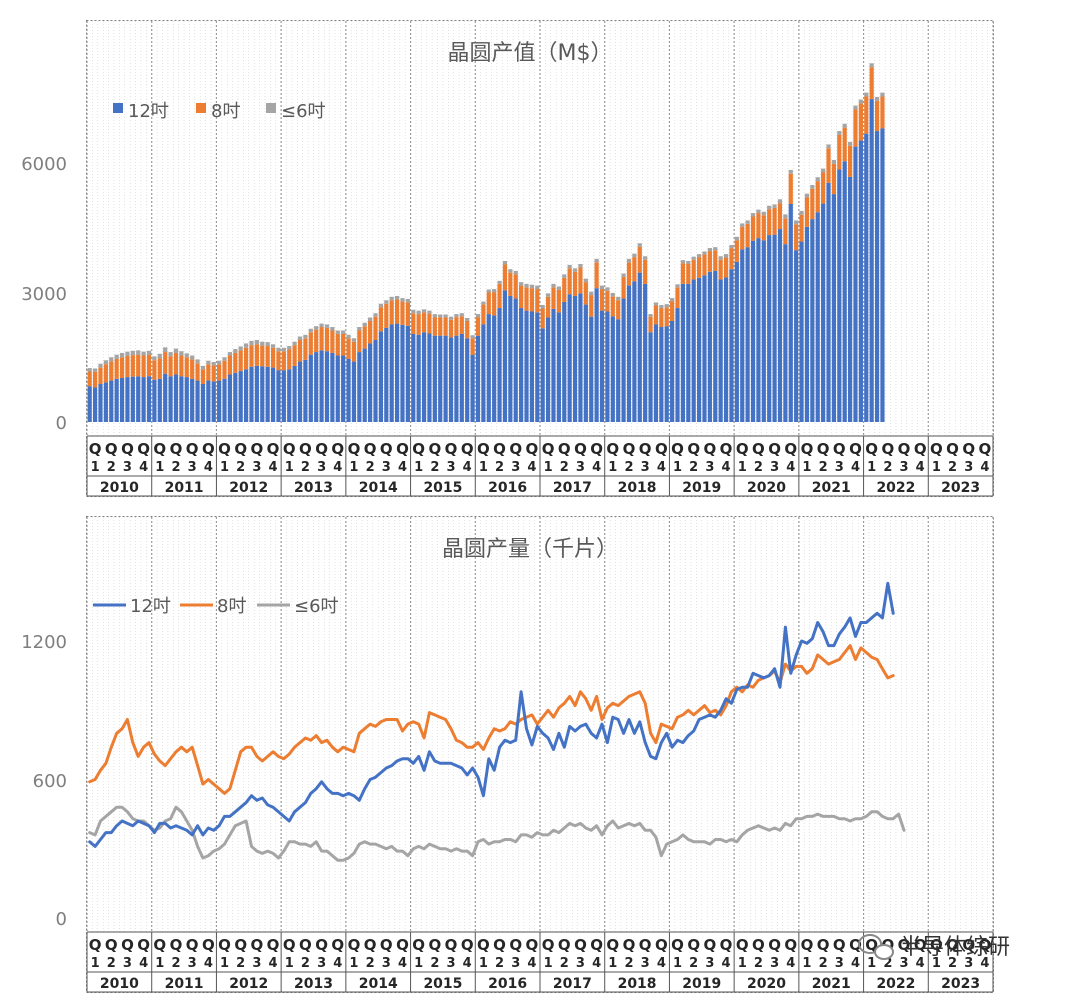 This screenshot has height=998, width=1080. What do you see at coordinates (231, 606) in the screenshot?
I see `legend-label-8: 8吋` at bounding box center [231, 606].